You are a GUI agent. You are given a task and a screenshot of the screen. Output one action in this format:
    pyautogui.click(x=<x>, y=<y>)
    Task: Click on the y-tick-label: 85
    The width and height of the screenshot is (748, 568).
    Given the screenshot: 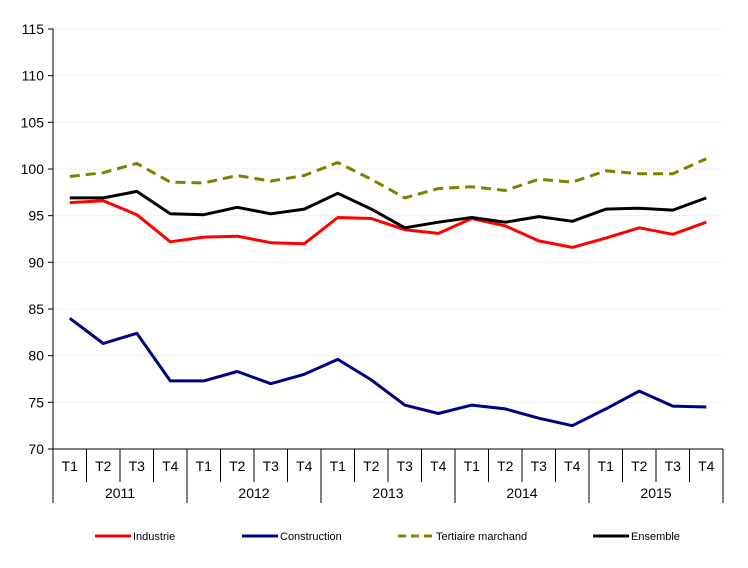 What is the action you would take?
    pyautogui.click(x=36, y=309)
    